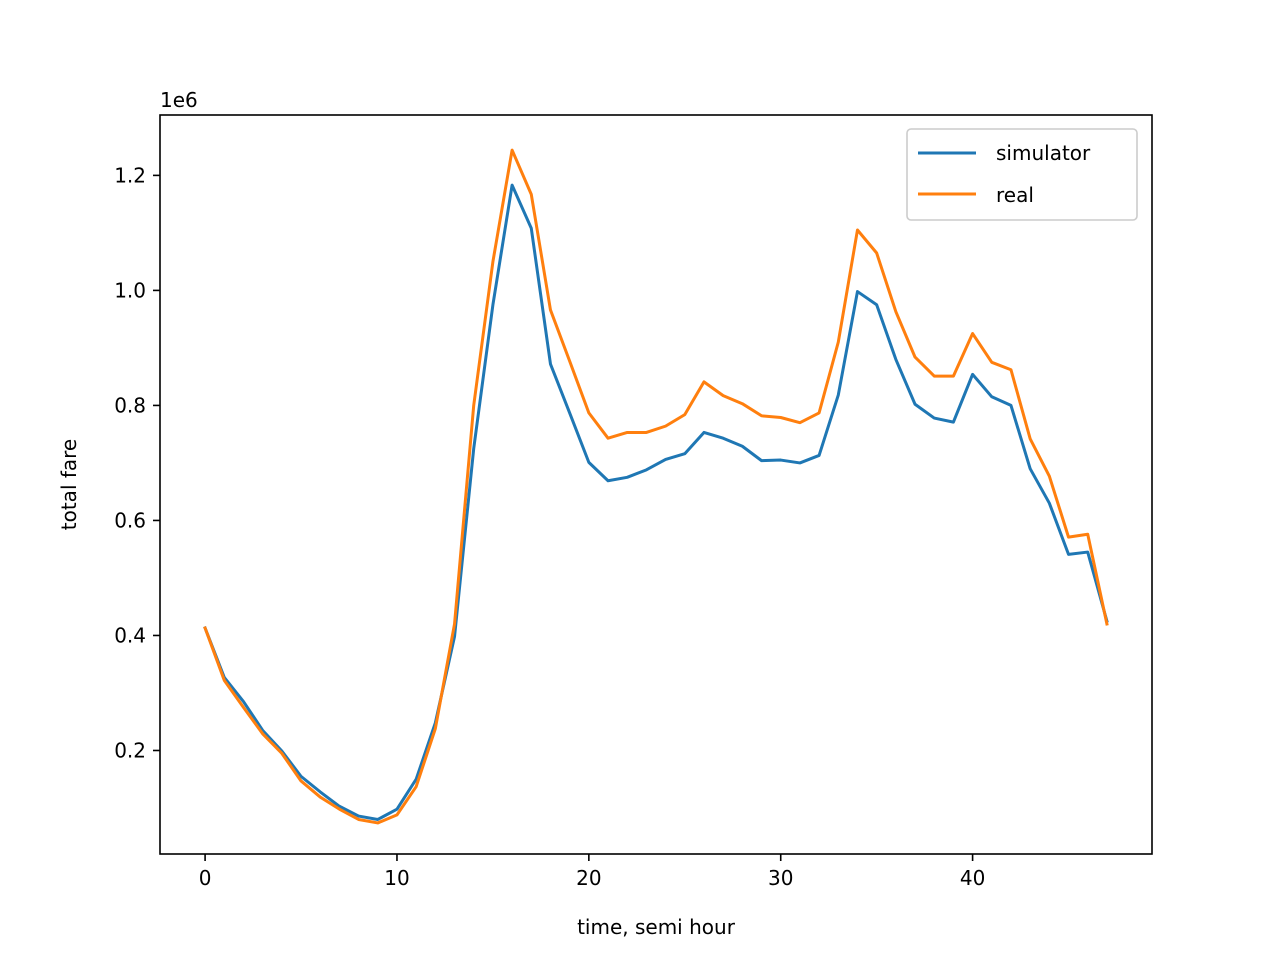 The height and width of the screenshot is (960, 1280). What do you see at coordinates (179, 100) in the screenshot?
I see `y-offset-label: 1e6` at bounding box center [179, 100].